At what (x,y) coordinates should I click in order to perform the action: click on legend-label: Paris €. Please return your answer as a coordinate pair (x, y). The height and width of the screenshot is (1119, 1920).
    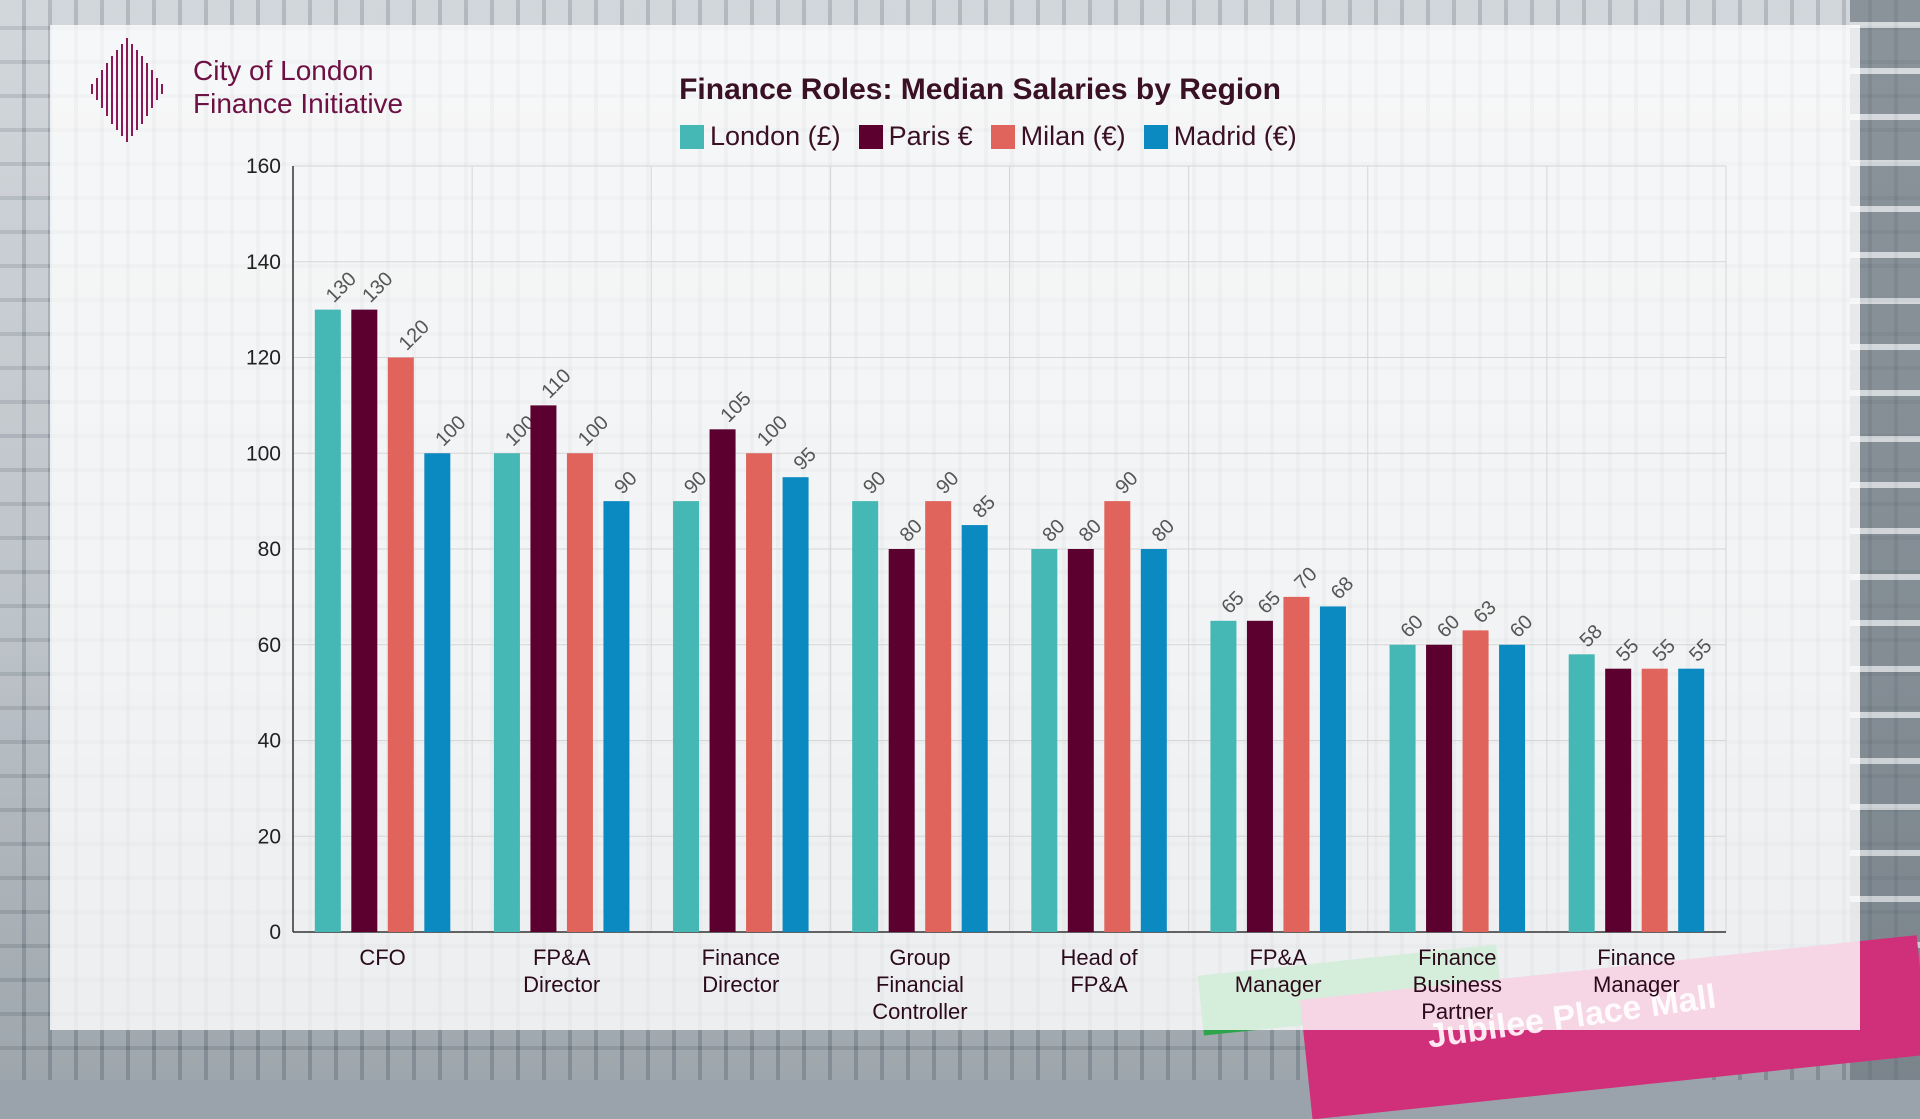
    Looking at the image, I should click on (930, 136).